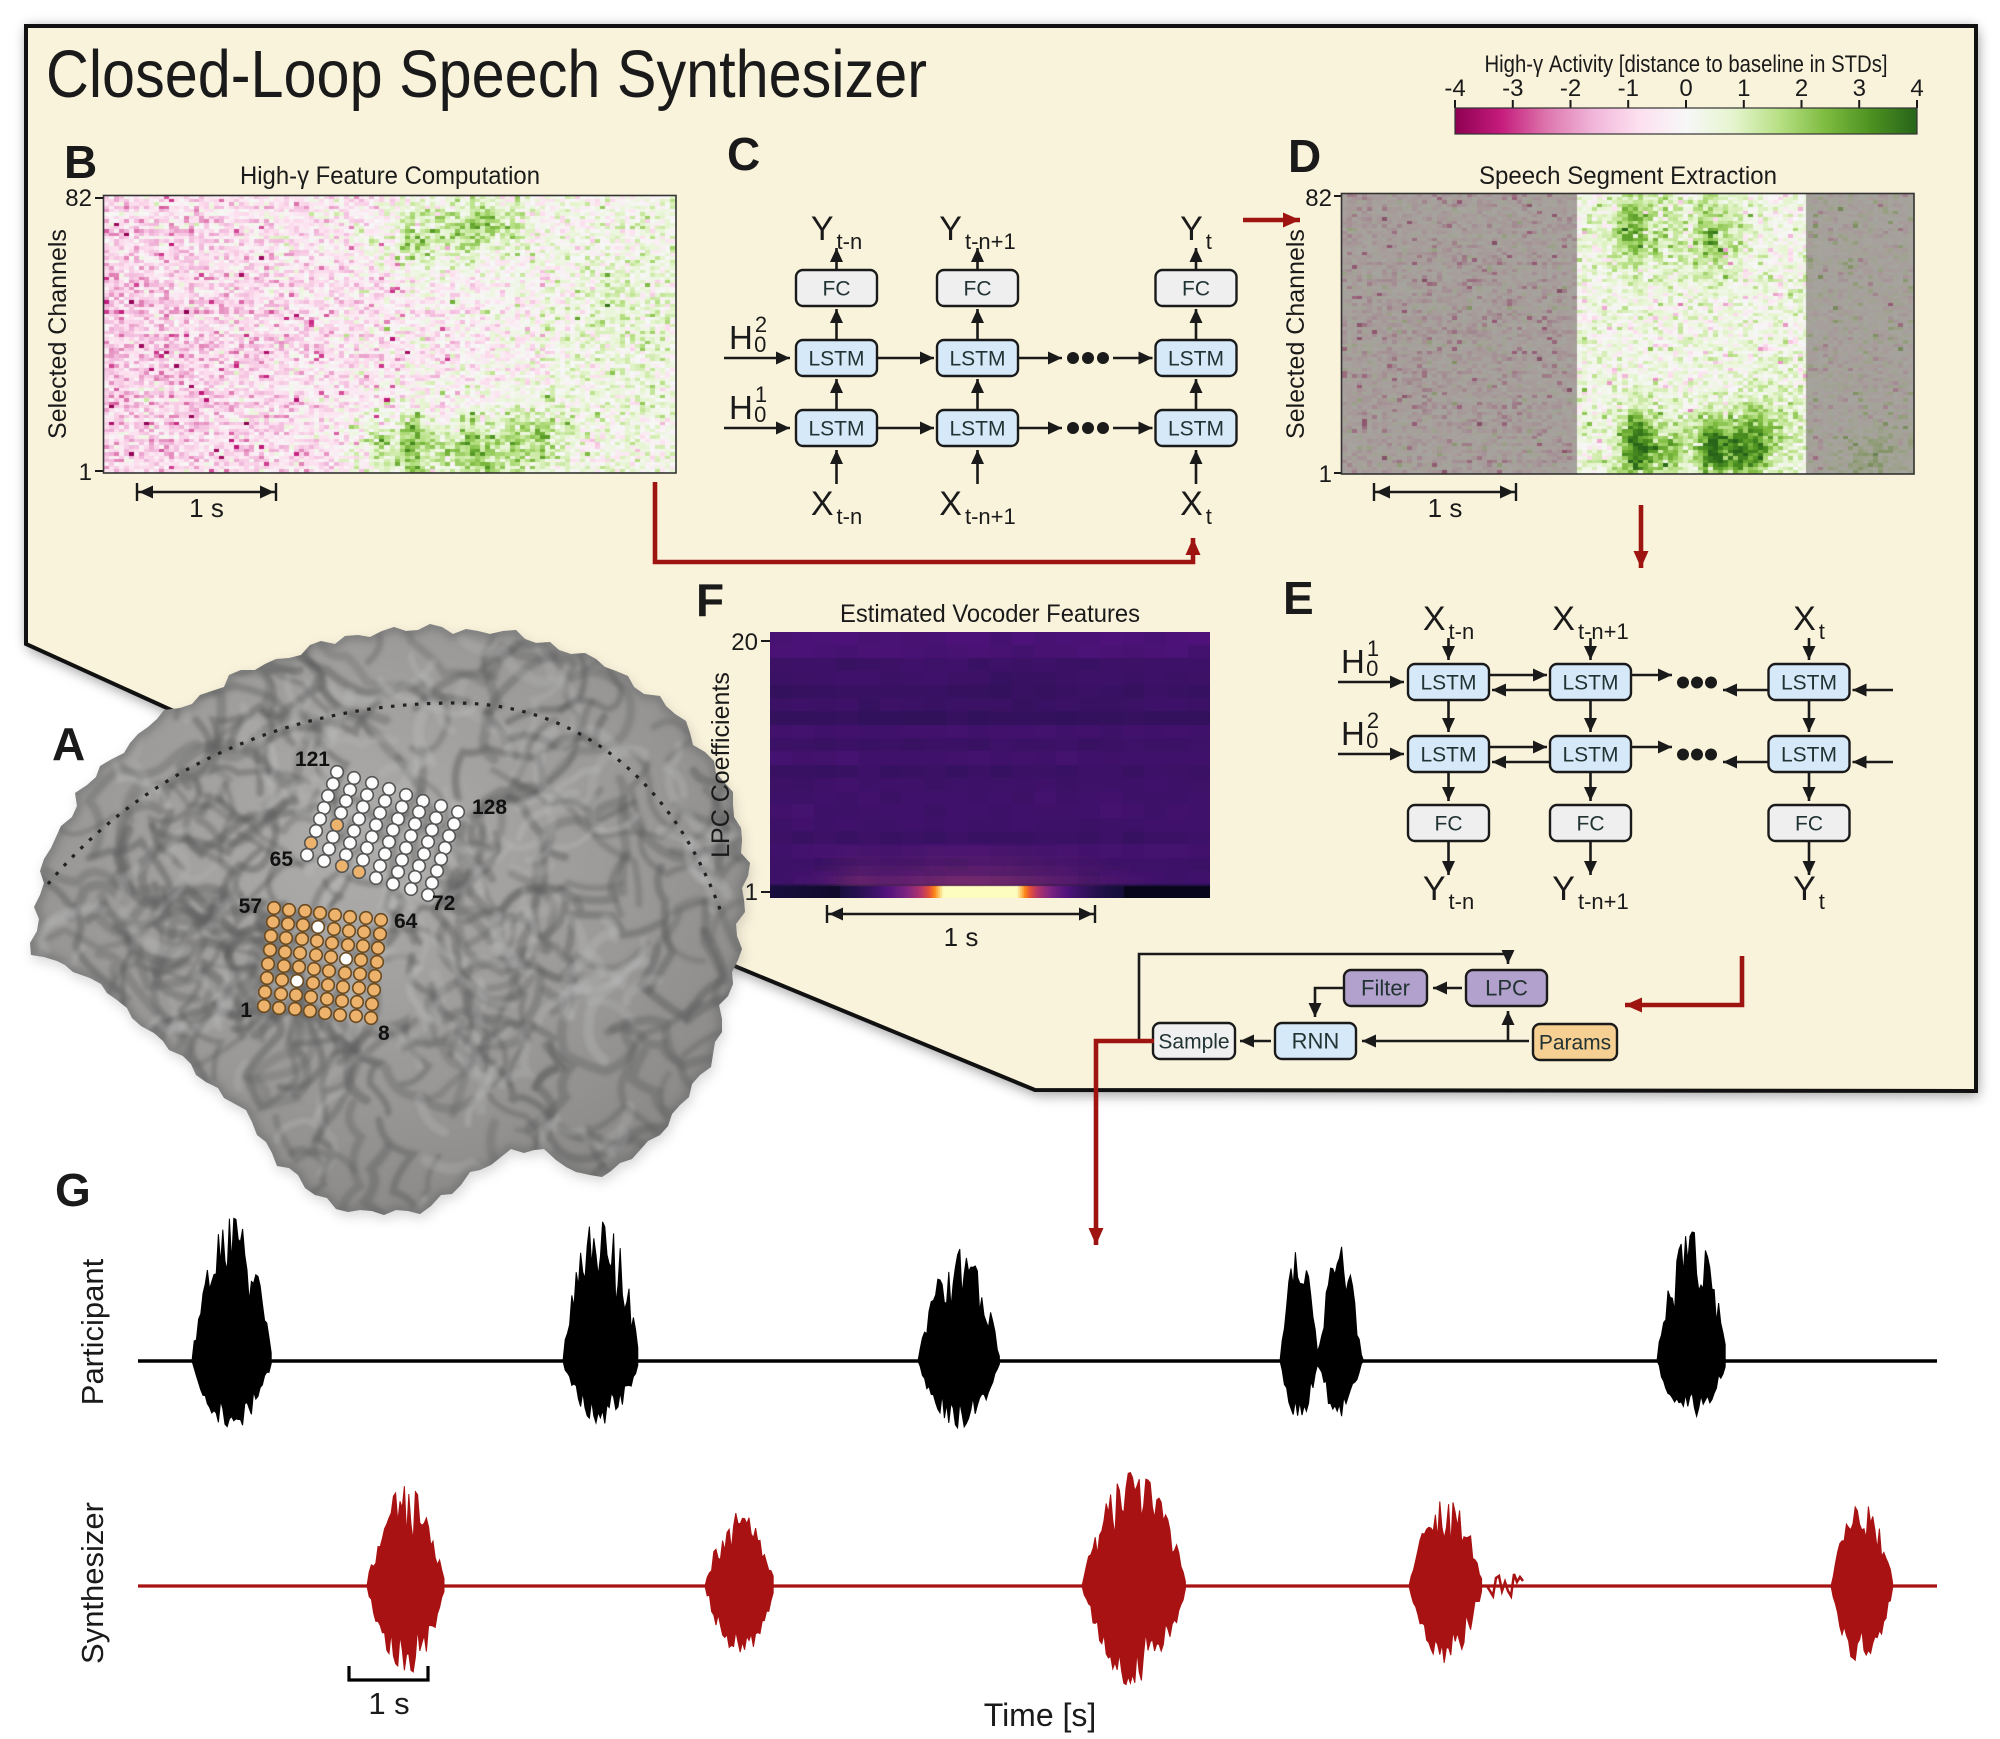 This screenshot has height=1739, width=2000. What do you see at coordinates (1316, 1041) in the screenshot?
I see `svg-text: RNN` at bounding box center [1316, 1041].